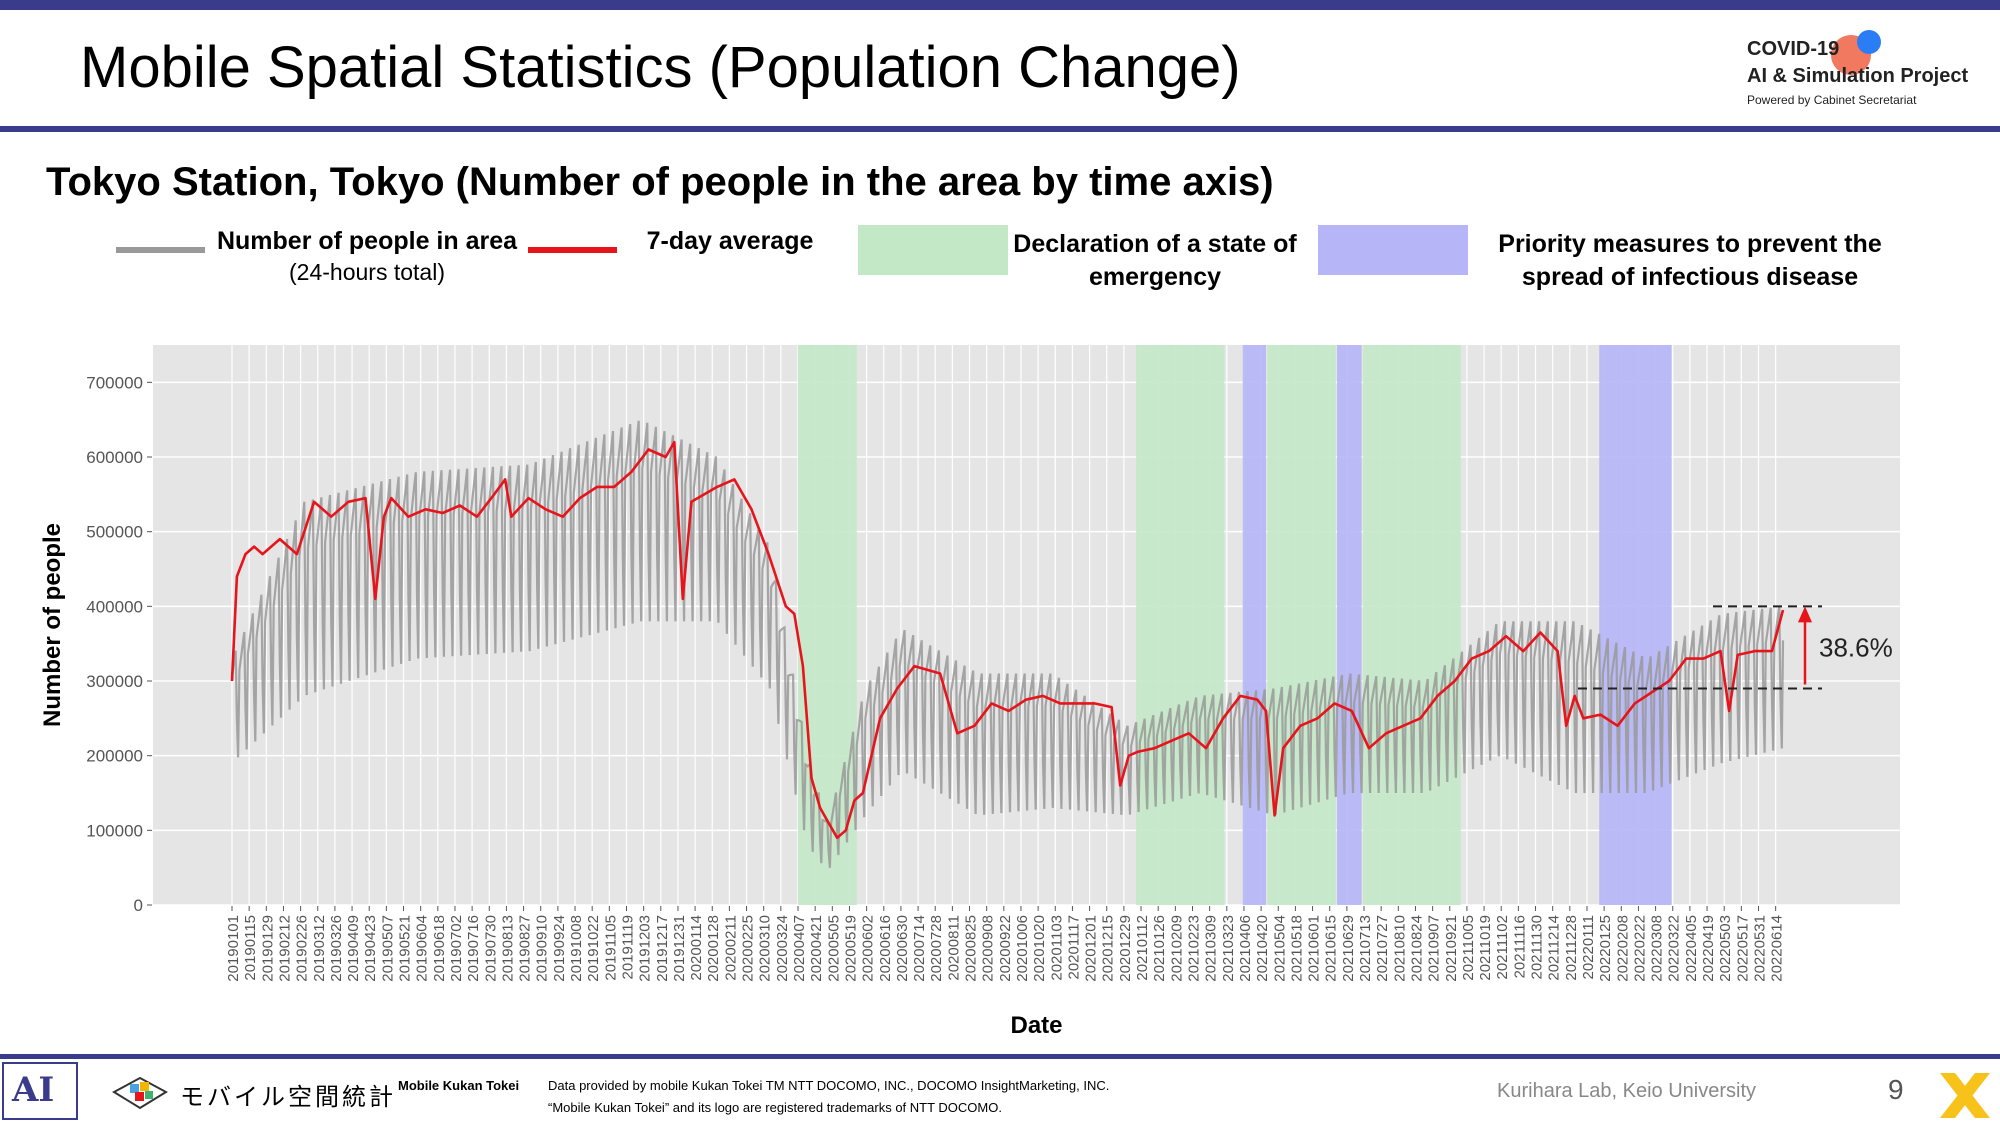 Image resolution: width=2000 pixels, height=1125 pixels. What do you see at coordinates (799, 948) in the screenshot?
I see `x-tick-label: 20200407` at bounding box center [799, 948].